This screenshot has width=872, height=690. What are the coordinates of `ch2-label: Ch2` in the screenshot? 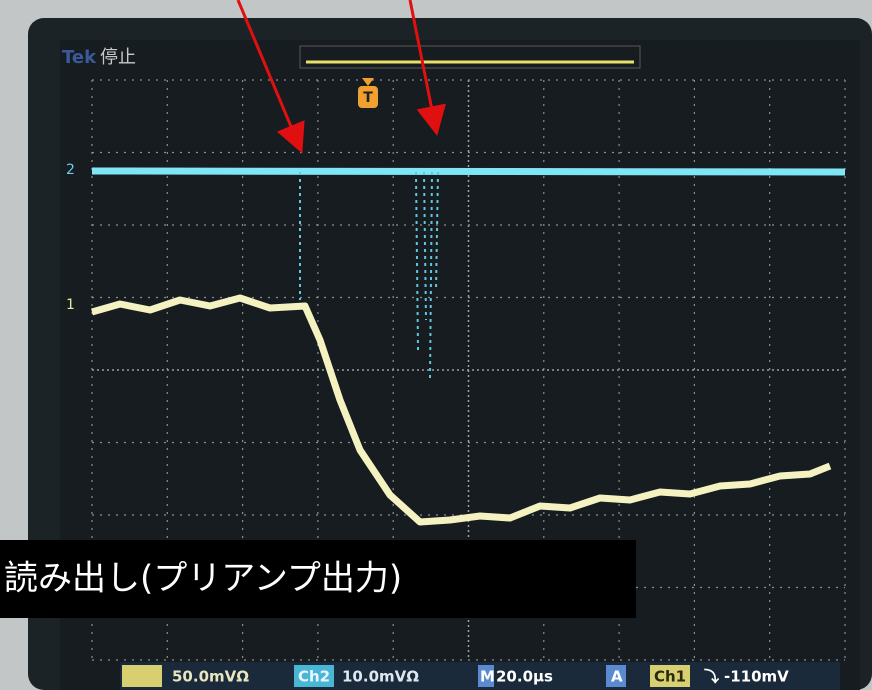 It's located at (314, 677).